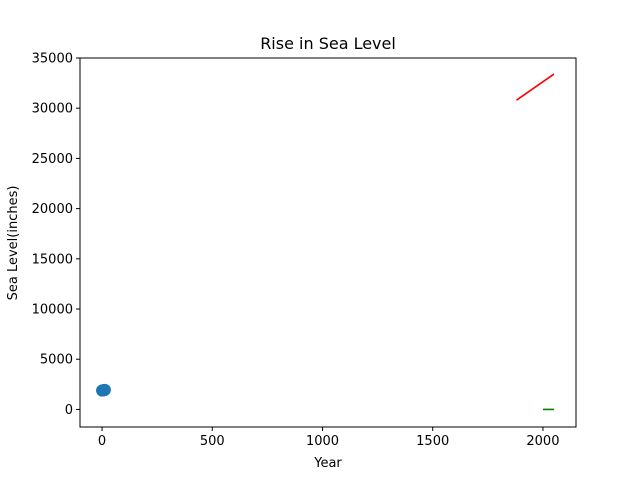 This screenshot has width=640, height=480. Describe the element at coordinates (56, 235) in the screenshot. I see `y-axis: 0 5000 10000 15000 20000 25000 30000 35000` at that location.